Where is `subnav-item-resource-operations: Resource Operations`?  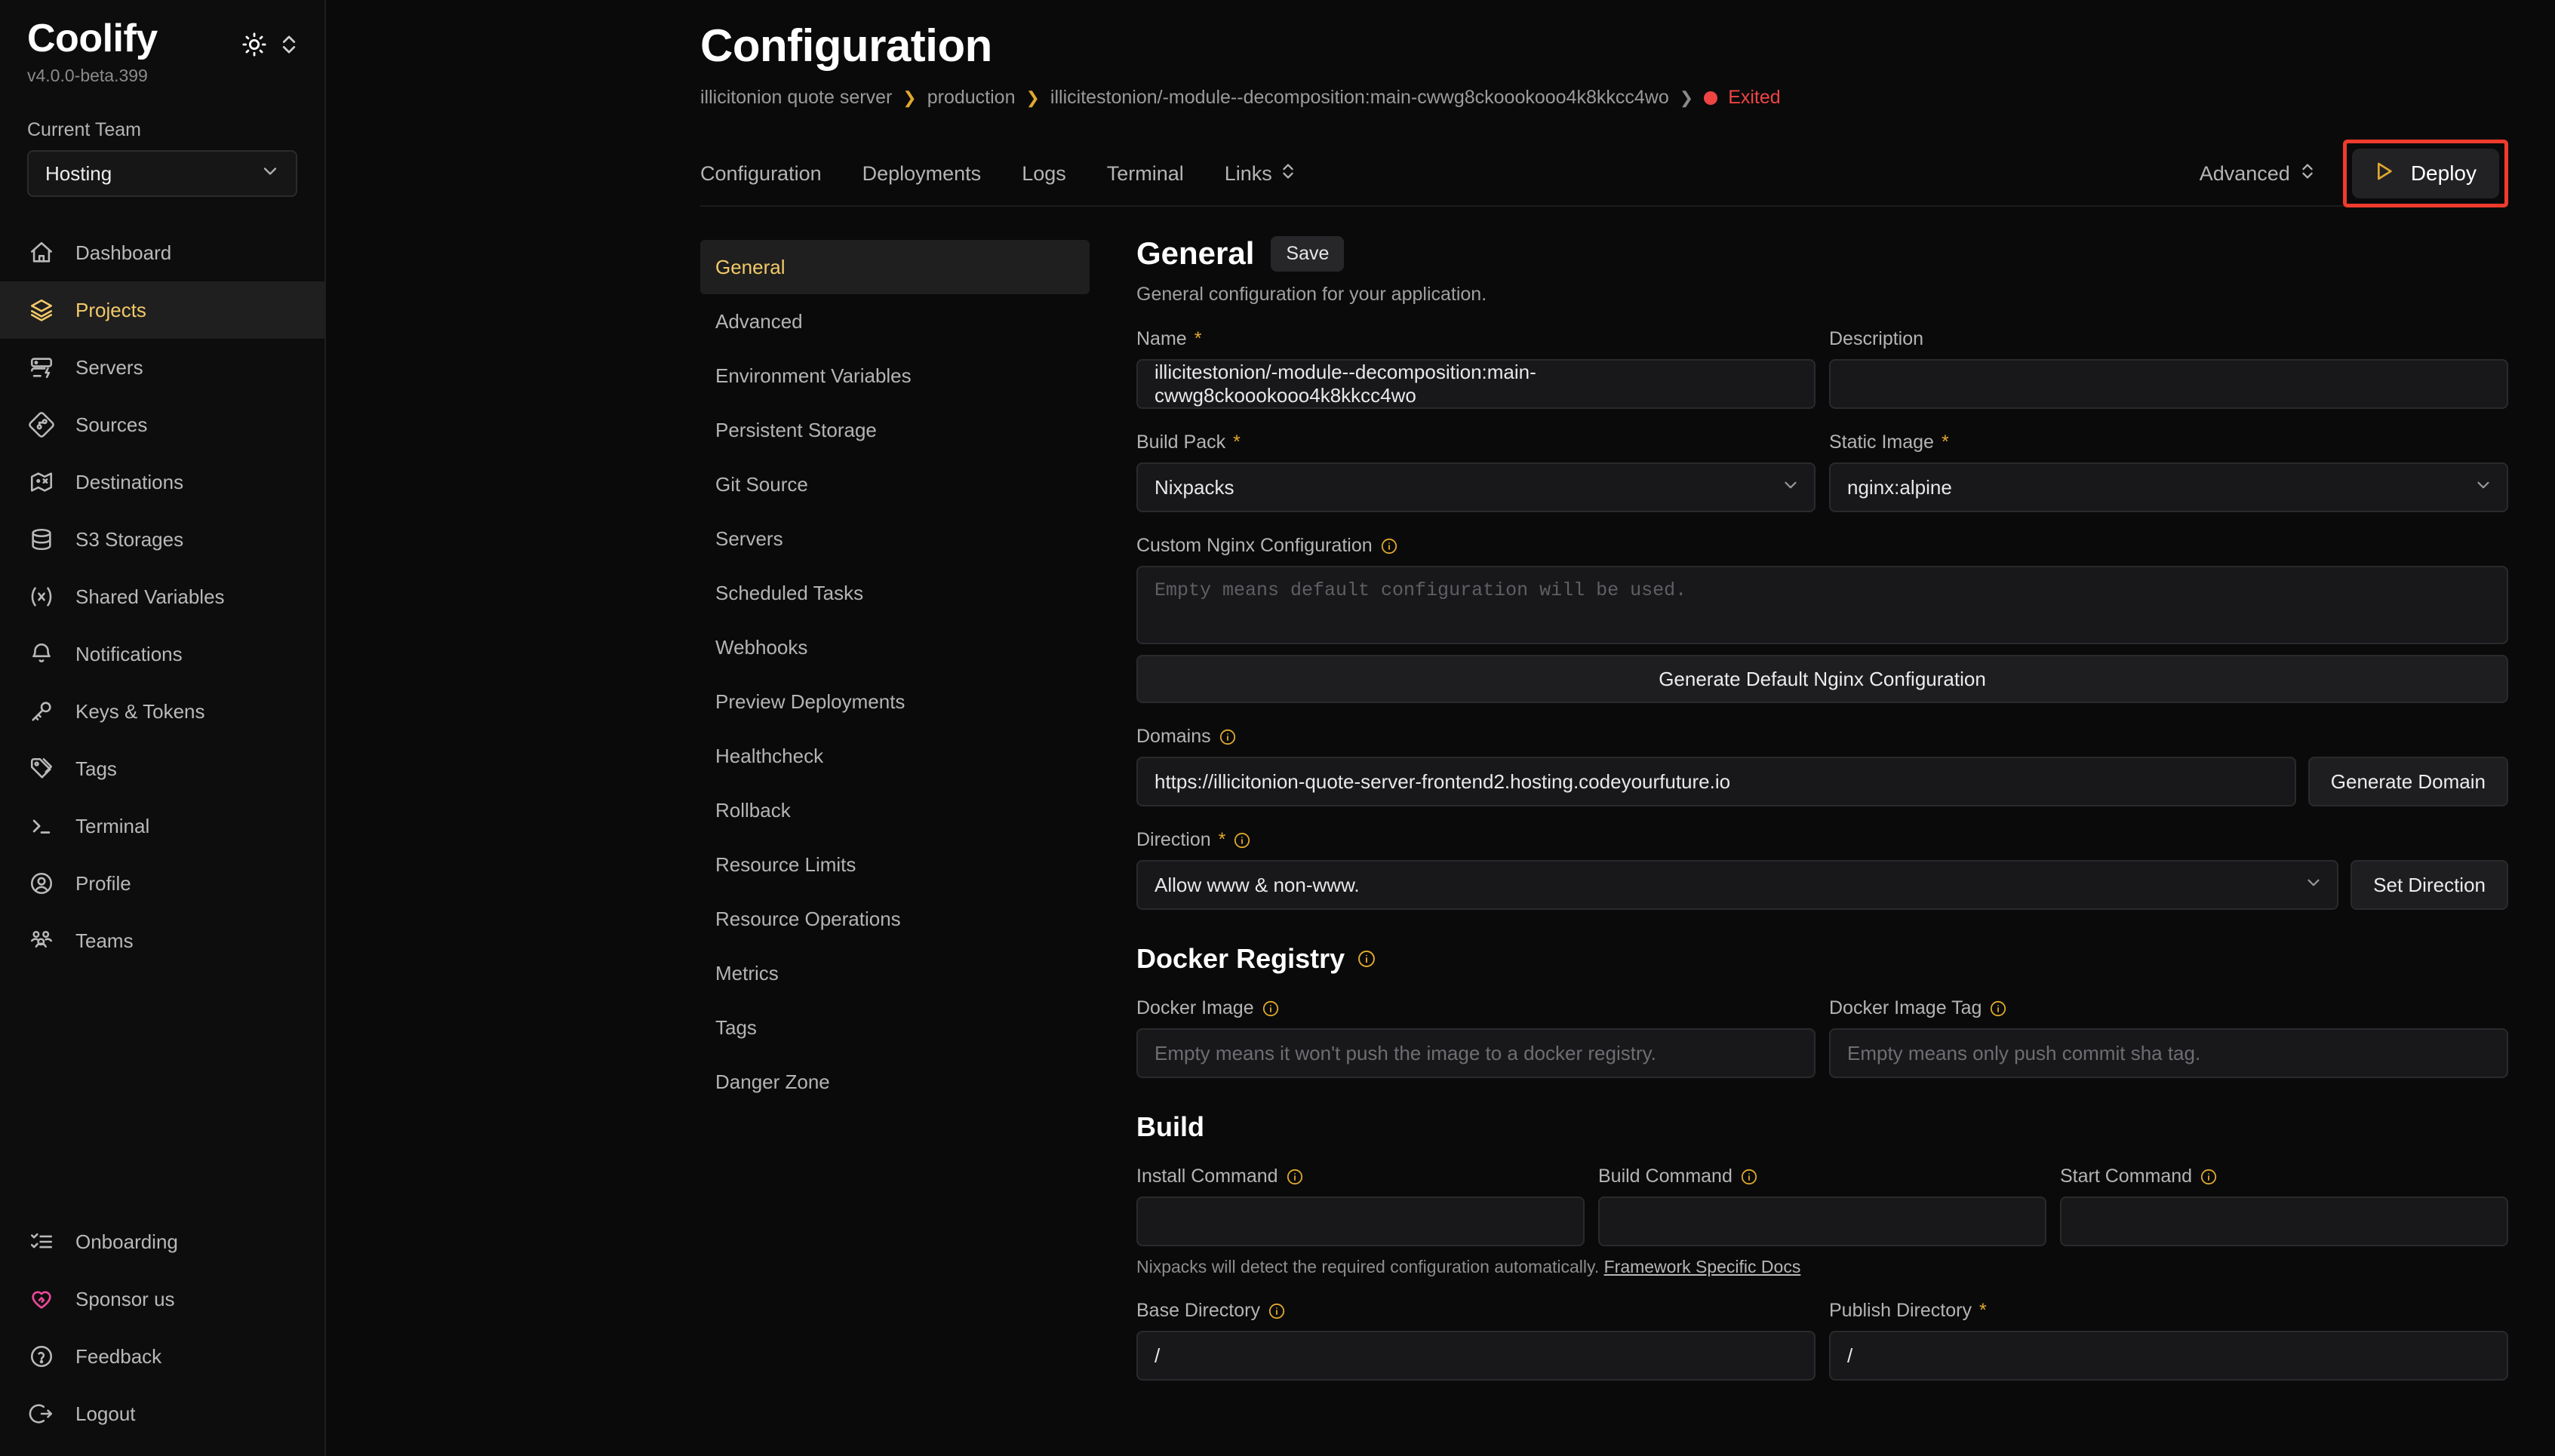
subnav-item-resource-operations: Resource Operations is located at coordinates (808, 918).